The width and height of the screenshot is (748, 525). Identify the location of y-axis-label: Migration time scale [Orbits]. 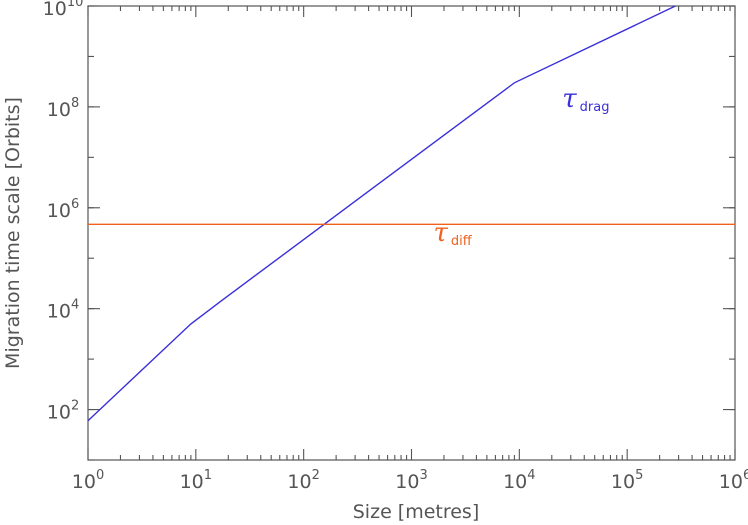
(13, 233).